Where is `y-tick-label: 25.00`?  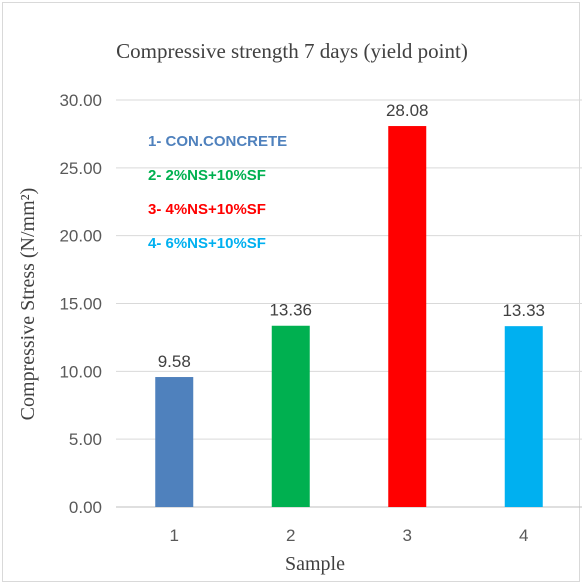
y-tick-label: 25.00 is located at coordinates (80, 168).